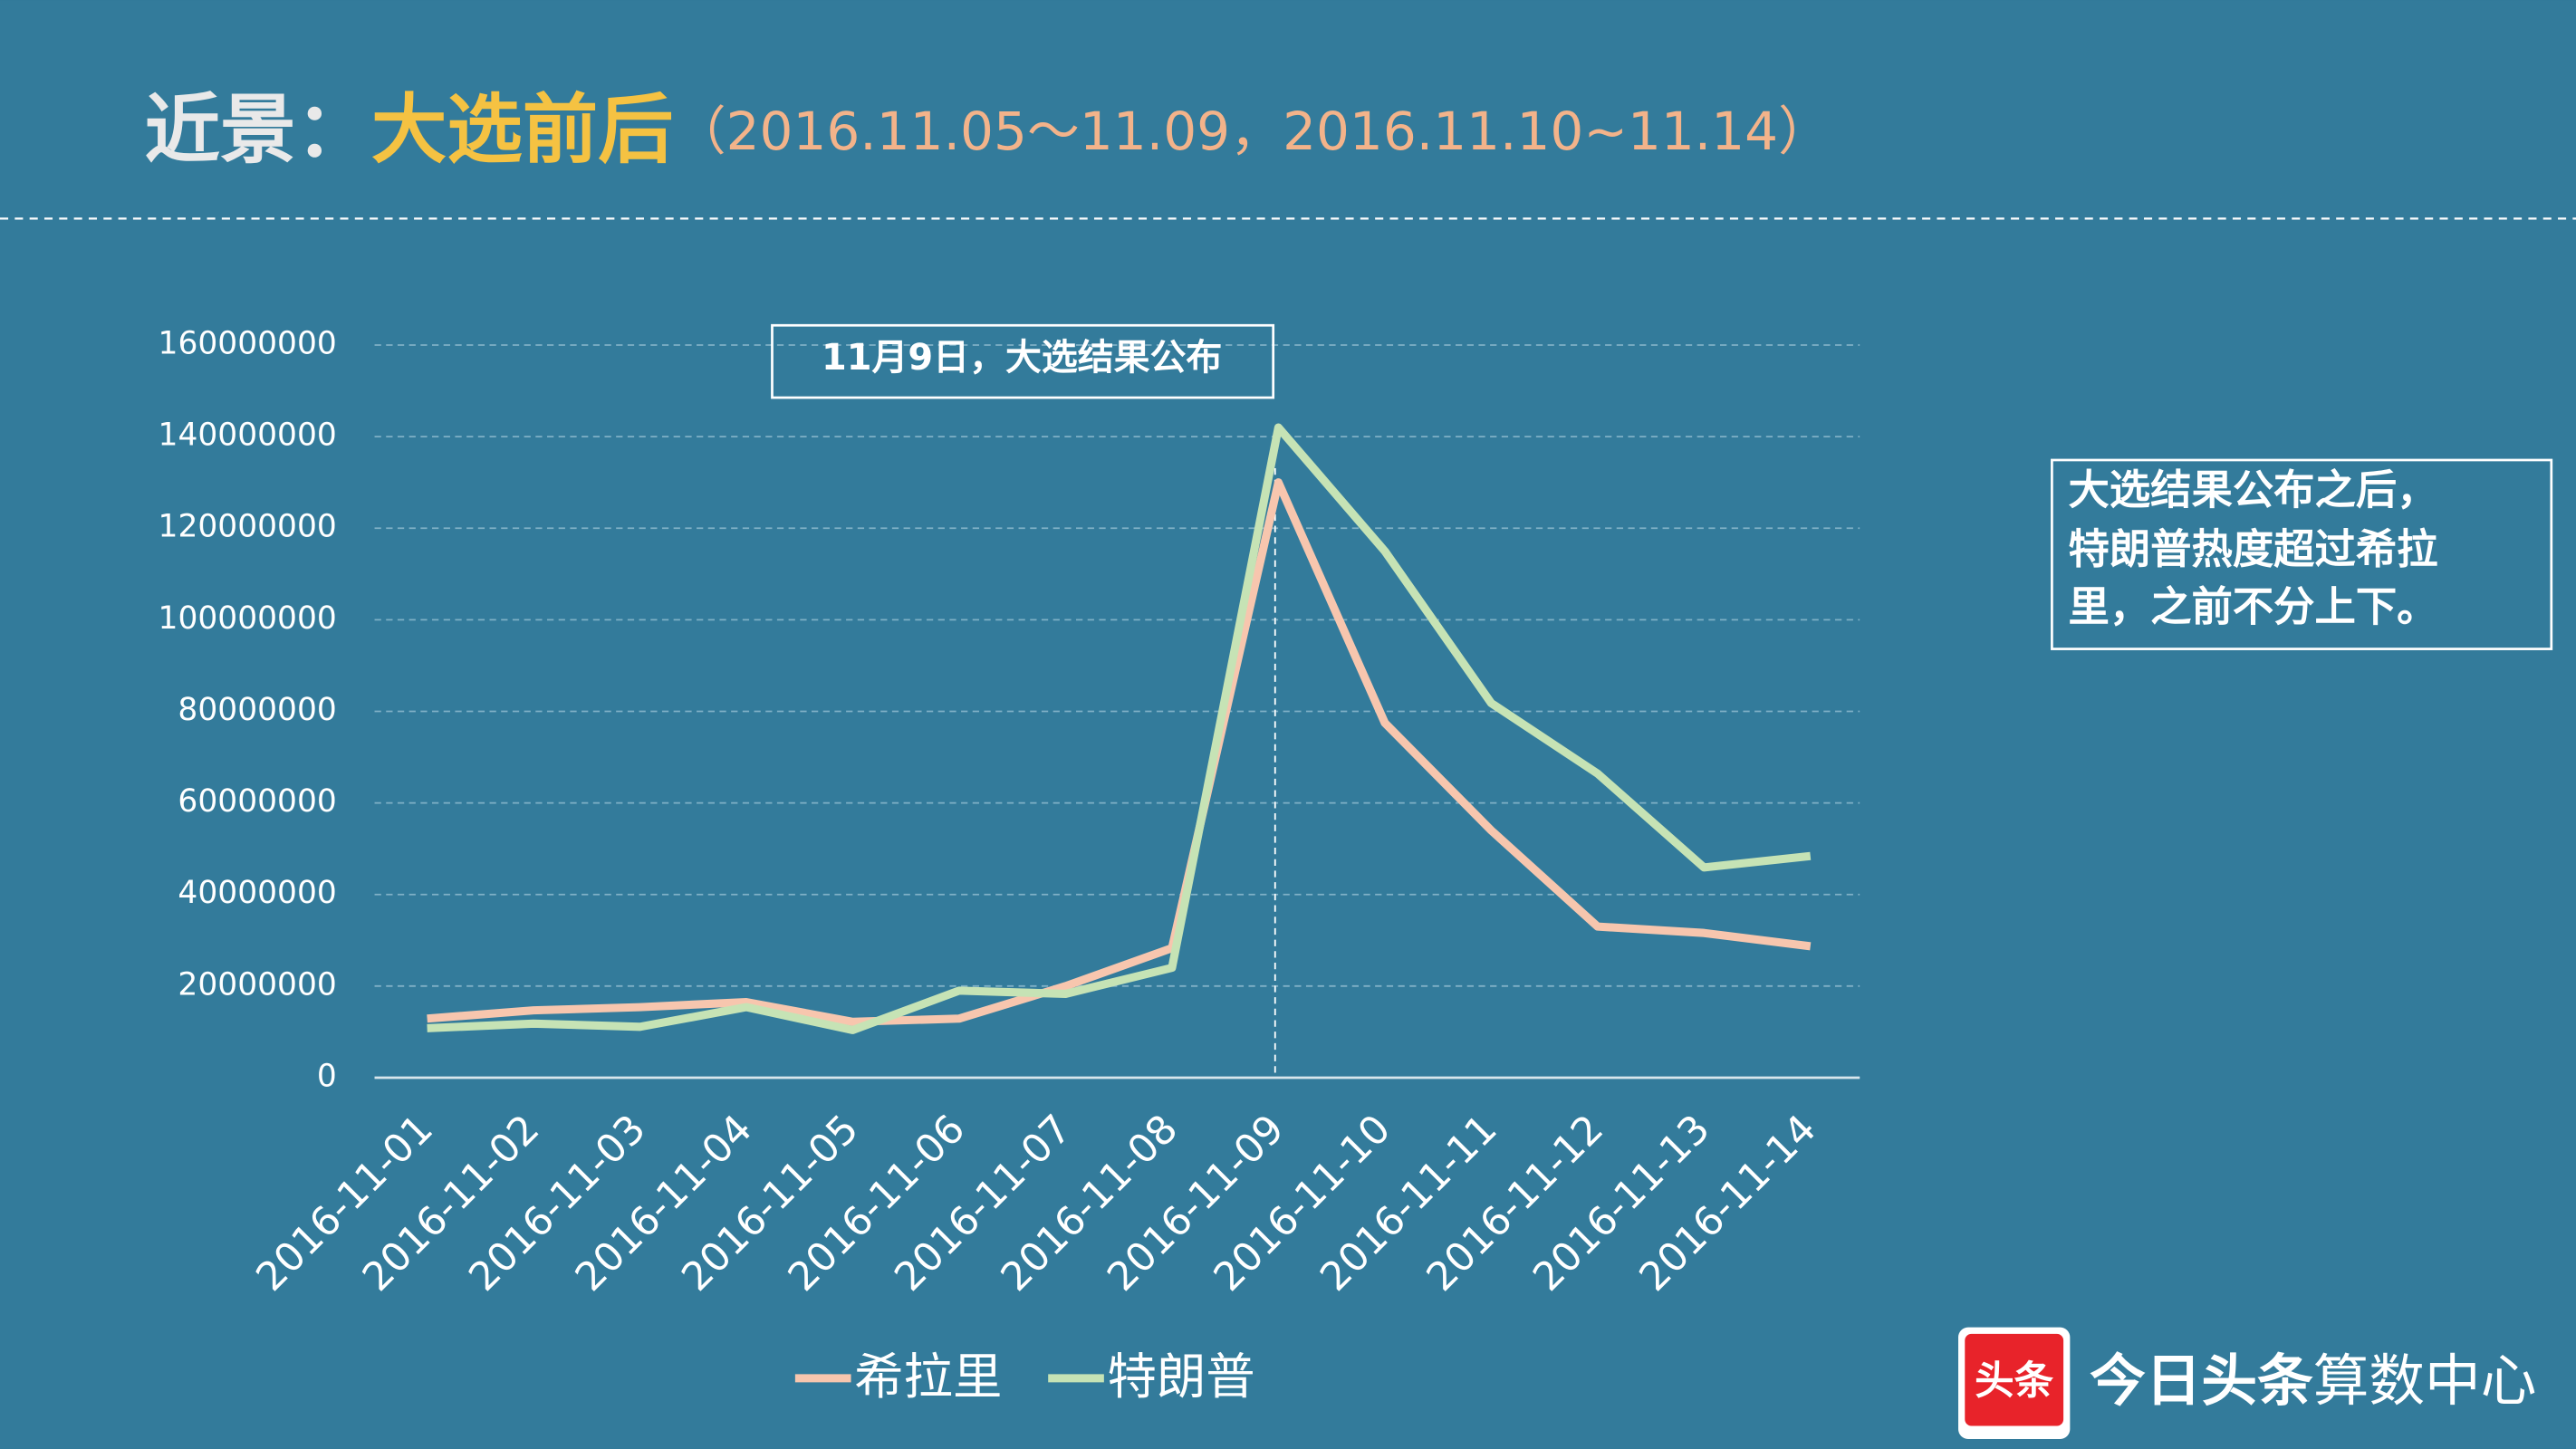 Image resolution: width=2576 pixels, height=1449 pixels. I want to click on title-lead: 近景：, so click(258, 130).